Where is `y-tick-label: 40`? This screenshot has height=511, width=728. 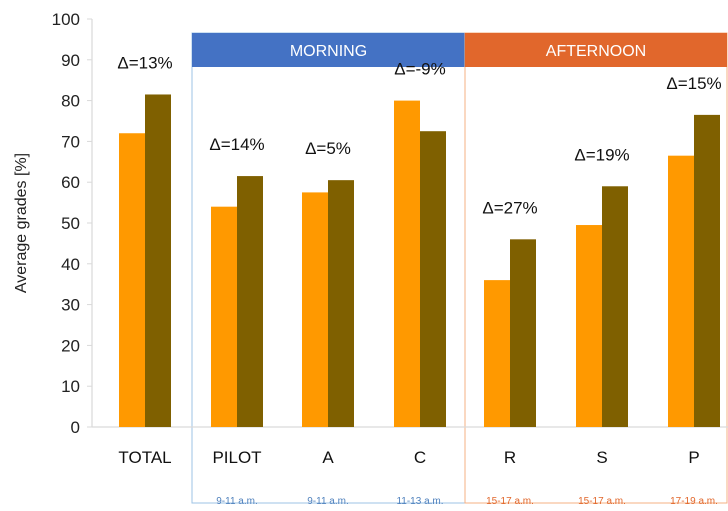 y-tick-label: 40 is located at coordinates (70, 264).